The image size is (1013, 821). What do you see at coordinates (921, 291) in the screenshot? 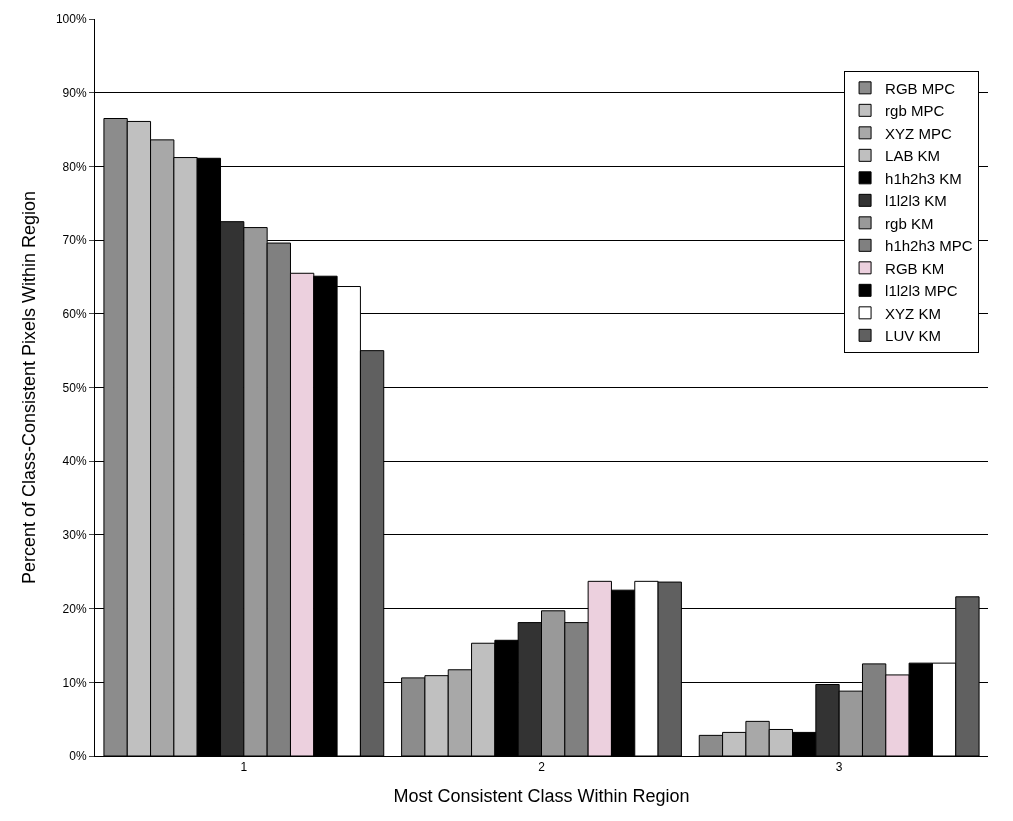
I see `legend-label: l1l2l3 MPC` at bounding box center [921, 291].